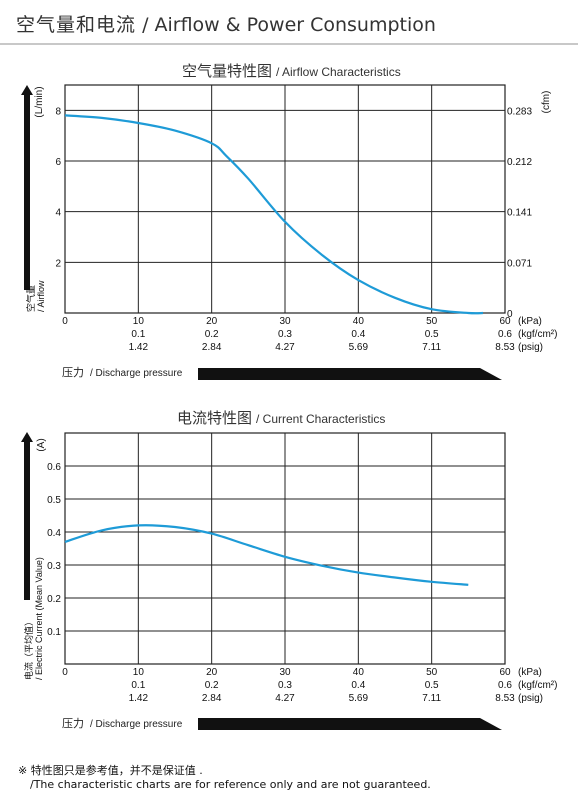 This screenshot has width=578, height=811. I want to click on current-series-line, so click(266, 555).